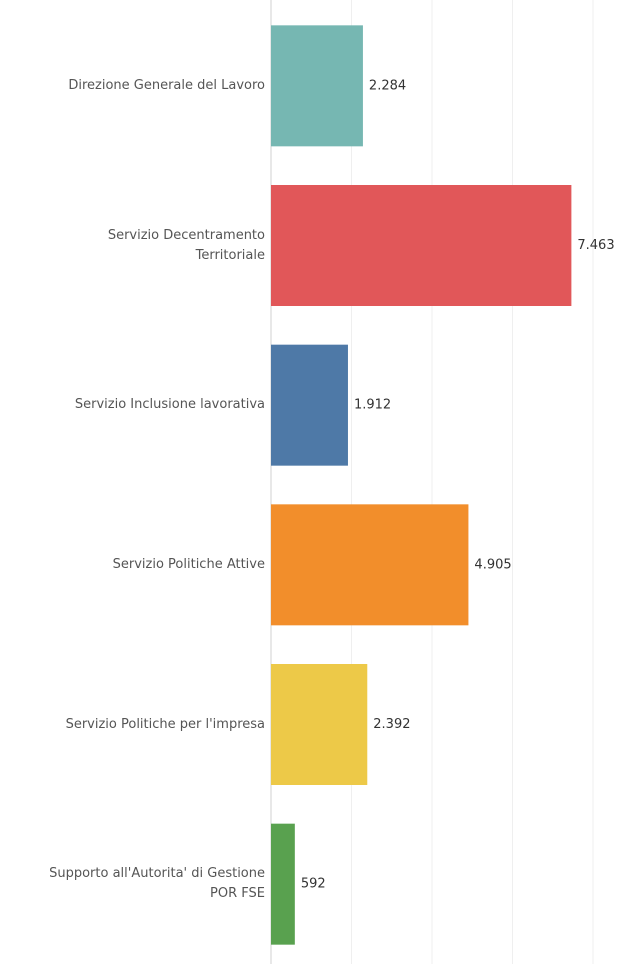  Describe the element at coordinates (169, 405) in the screenshot. I see `category-label: Servizio Inclusione lavorativa` at that location.